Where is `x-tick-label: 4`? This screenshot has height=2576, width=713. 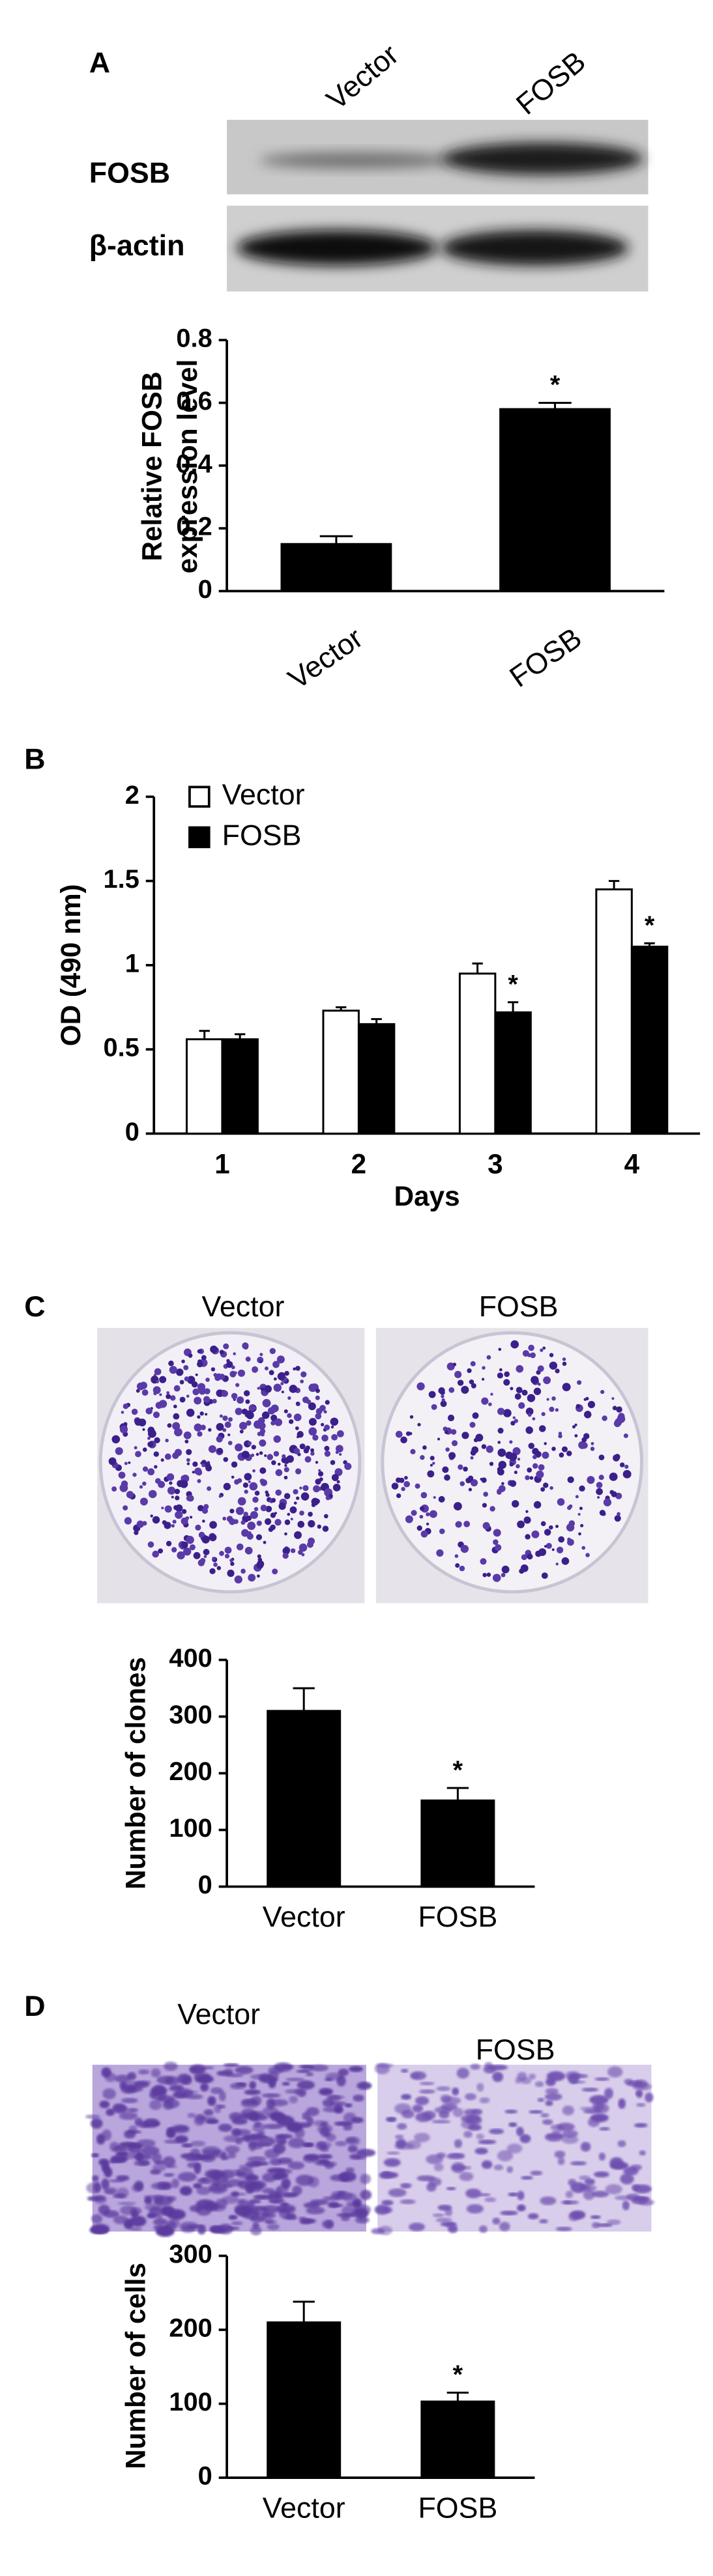
x-tick-label: 4 is located at coordinates (632, 1163).